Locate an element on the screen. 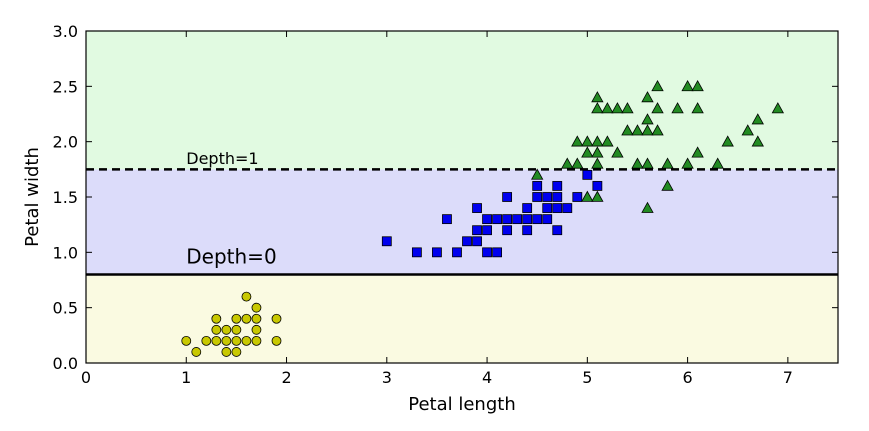  y-tick-label: 2.5 is located at coordinates (65, 86).